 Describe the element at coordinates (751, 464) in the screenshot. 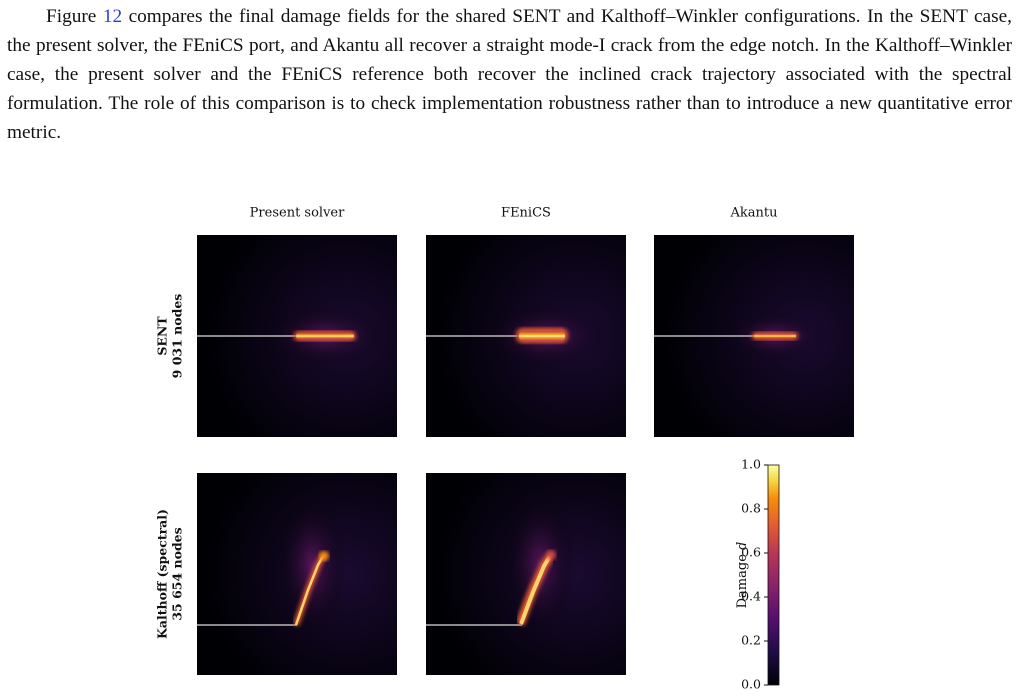

I see `tick-label: 1.0` at that location.